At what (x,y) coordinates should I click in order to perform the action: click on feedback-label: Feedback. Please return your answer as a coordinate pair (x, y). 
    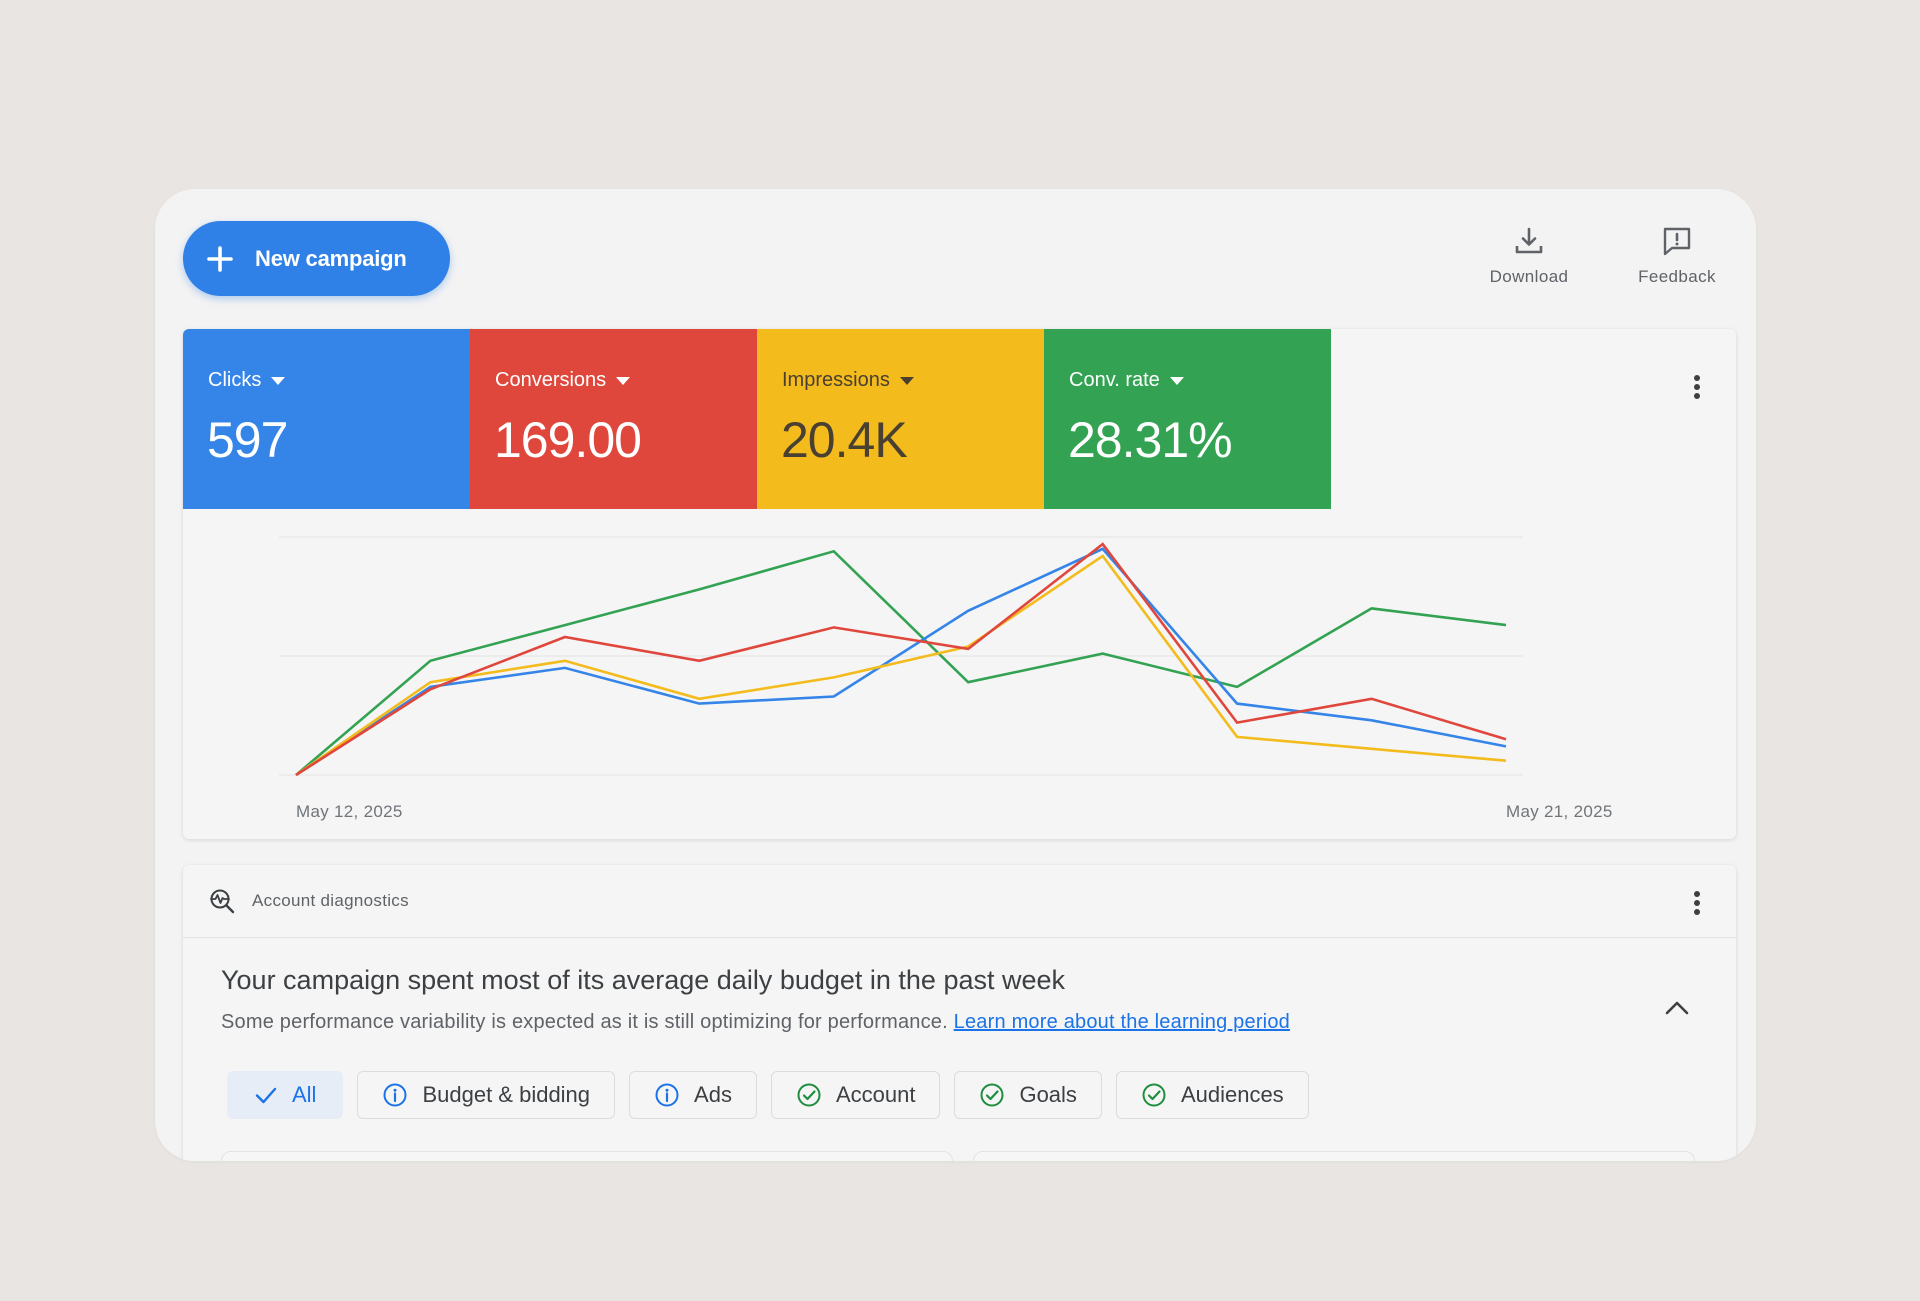
    Looking at the image, I should click on (1677, 276).